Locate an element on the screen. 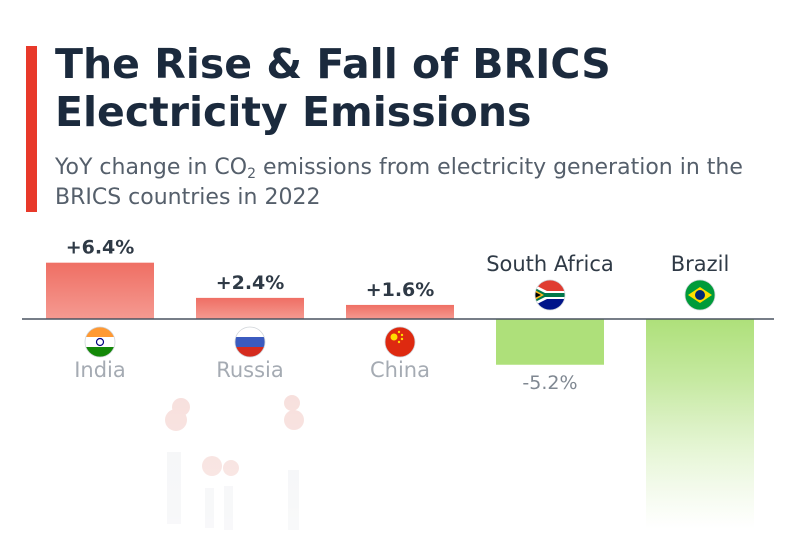 The width and height of the screenshot is (800, 533). china-flag-icon is located at coordinates (400, 342).